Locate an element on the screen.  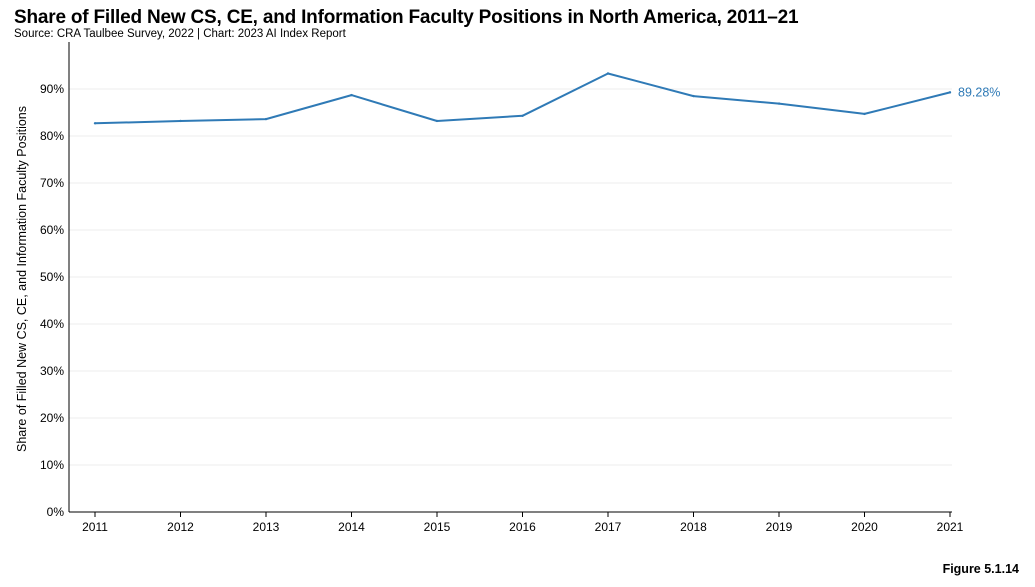
x-tick-label: 2018 is located at coordinates (693, 527).